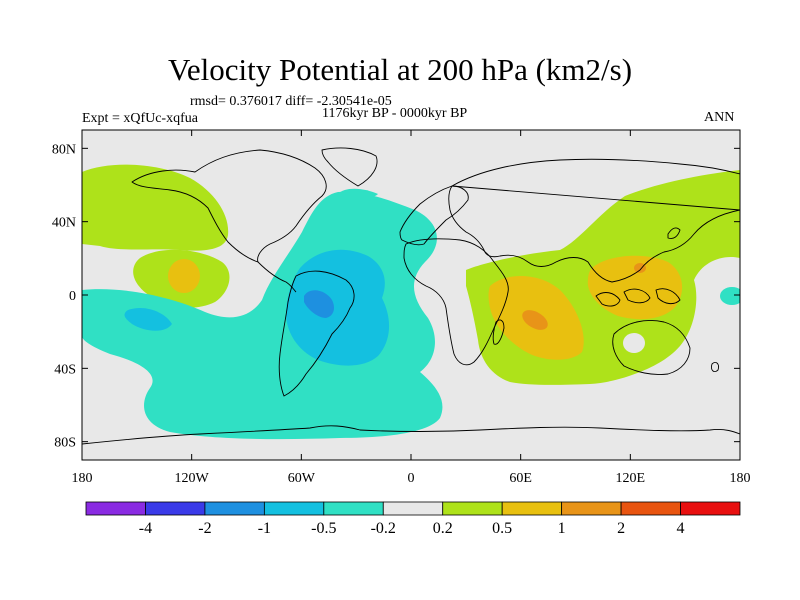 This screenshot has height=600, width=800. What do you see at coordinates (562, 528) in the screenshot?
I see `colorbar-label: 1` at bounding box center [562, 528].